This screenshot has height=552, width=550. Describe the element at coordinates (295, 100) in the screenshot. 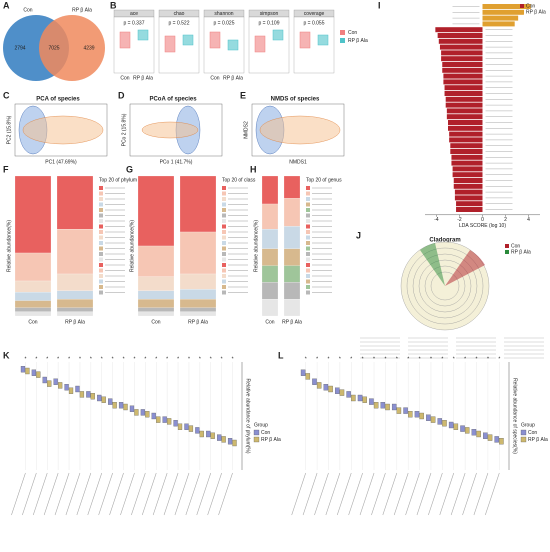

I see `panel-title: NMDS of species` at that location.